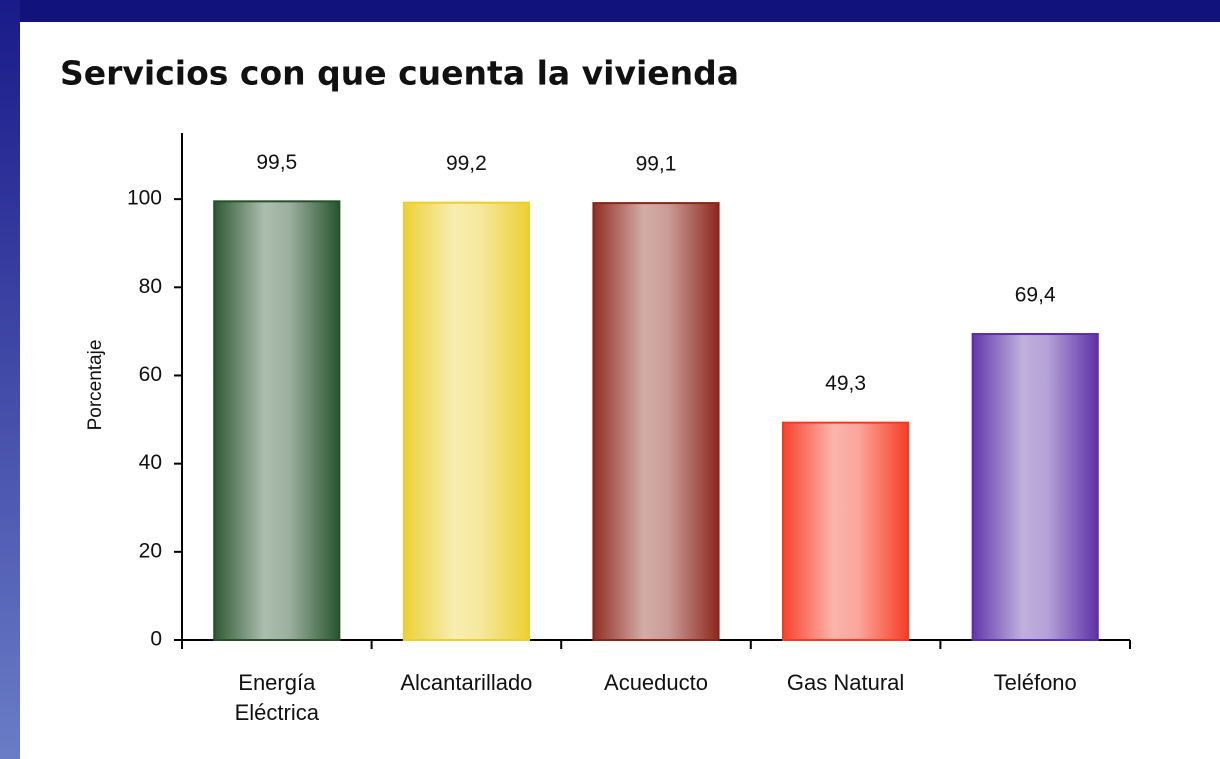 This screenshot has width=1220, height=759. Describe the element at coordinates (150, 286) in the screenshot. I see `y-tick-label: 80` at that location.